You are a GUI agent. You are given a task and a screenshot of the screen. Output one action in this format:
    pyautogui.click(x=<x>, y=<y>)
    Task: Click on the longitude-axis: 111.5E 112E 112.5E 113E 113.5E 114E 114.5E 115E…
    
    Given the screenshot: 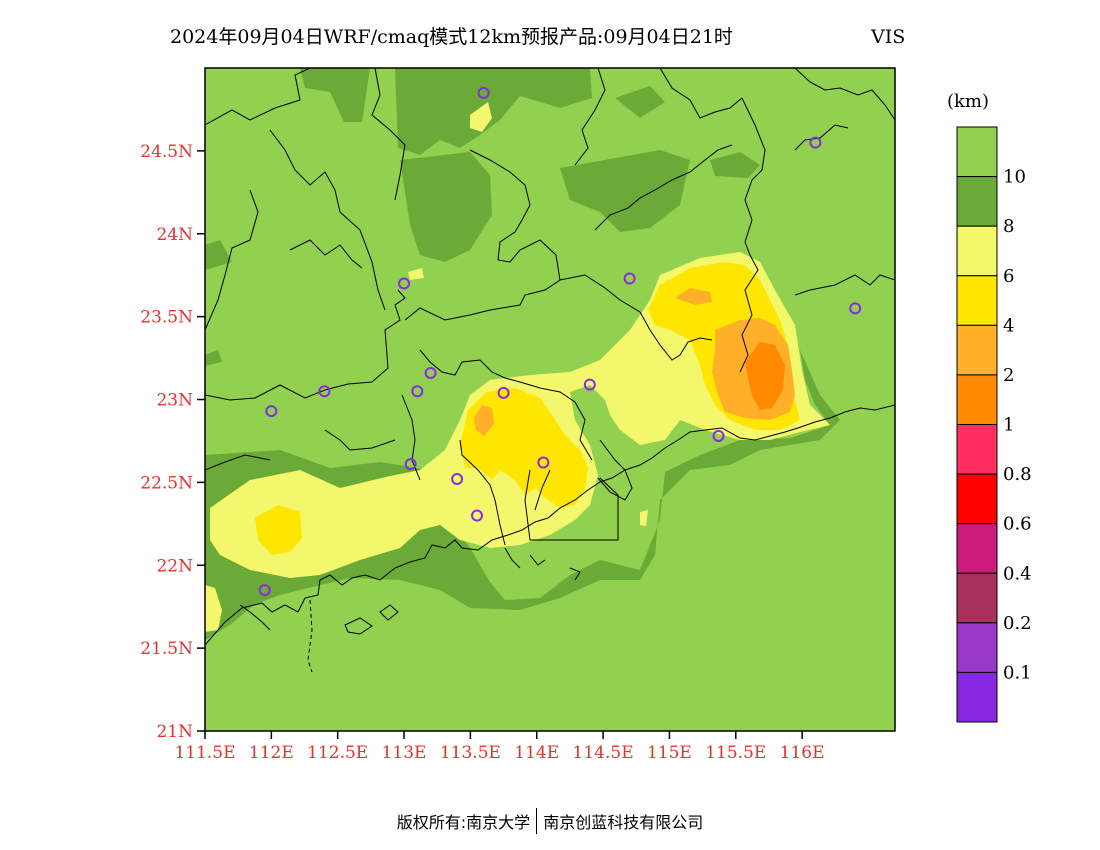 What is the action you would take?
    pyautogui.click(x=499, y=747)
    